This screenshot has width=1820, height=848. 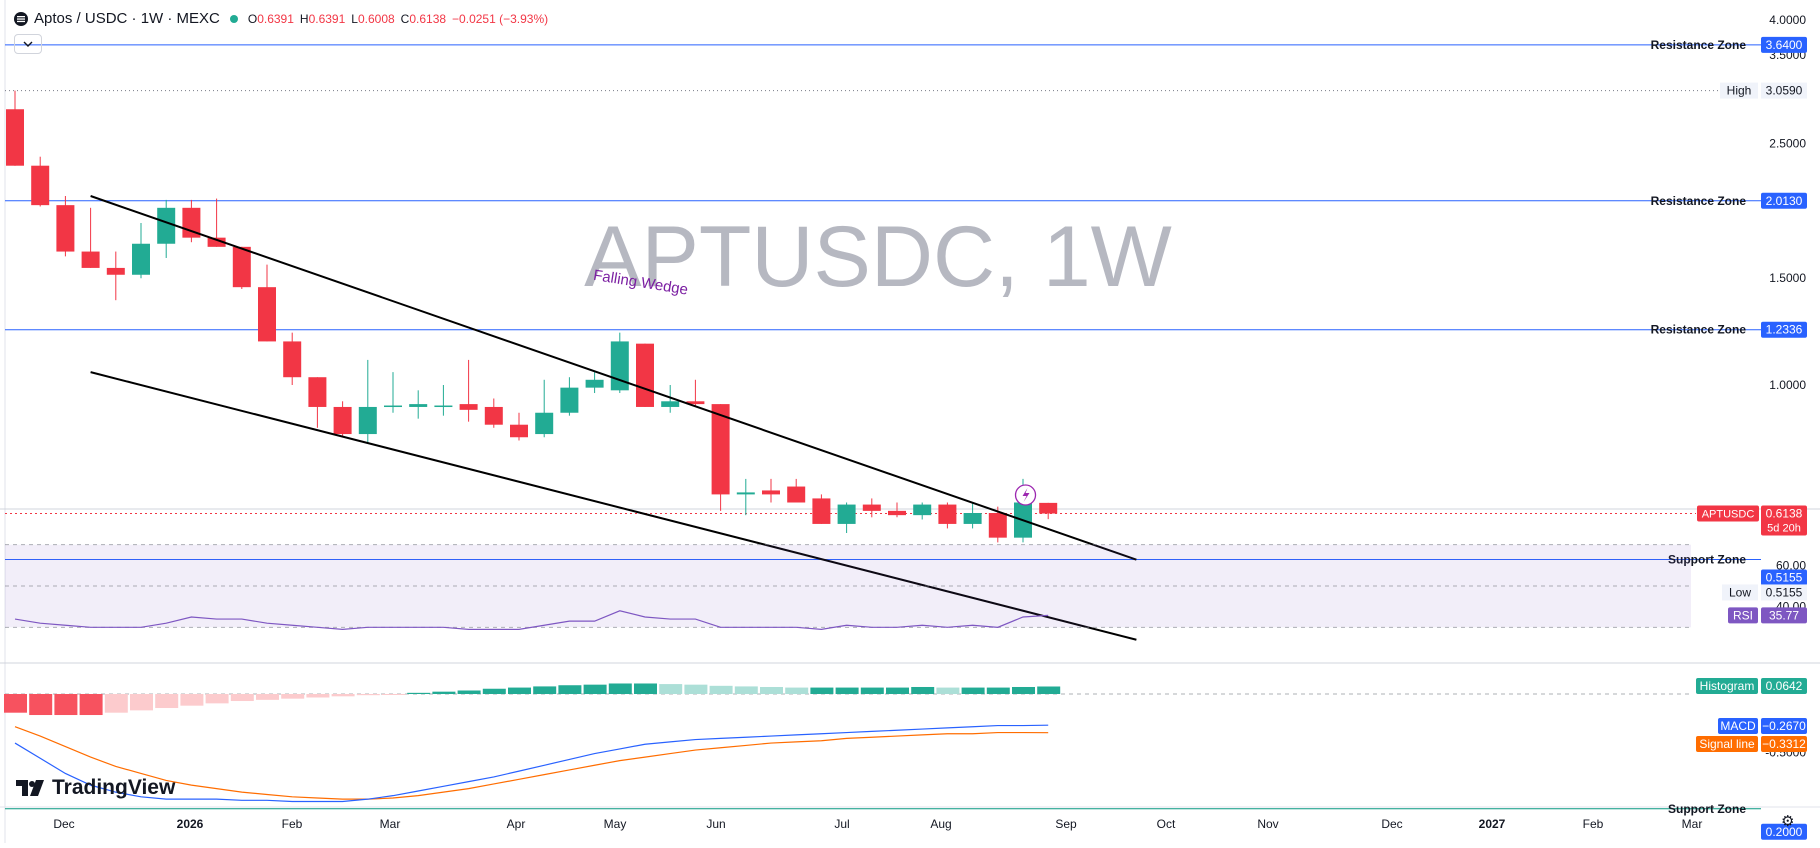 What do you see at coordinates (190, 824) in the screenshot?
I see `time-axis-tick: 2026` at bounding box center [190, 824].